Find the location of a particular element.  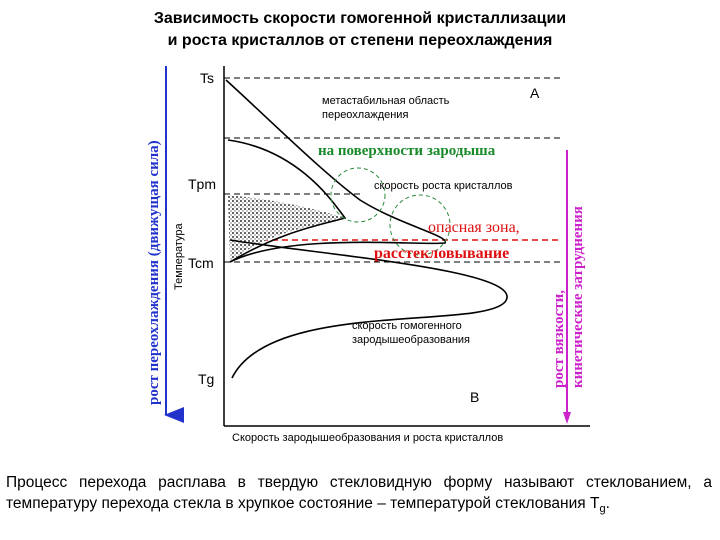

growth-label: скорость роста кристаллов is located at coordinates (443, 186).